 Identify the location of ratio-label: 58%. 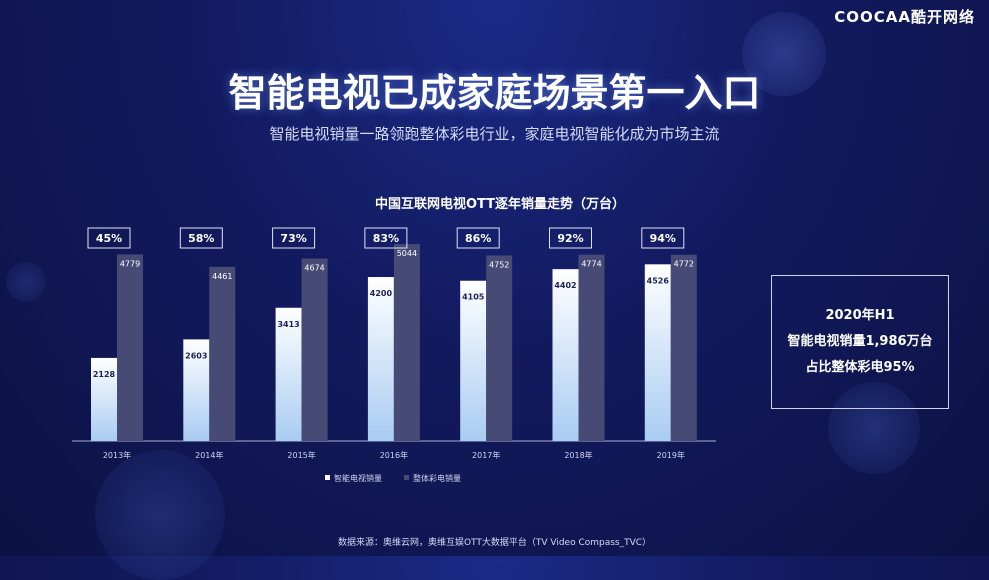
(201, 238).